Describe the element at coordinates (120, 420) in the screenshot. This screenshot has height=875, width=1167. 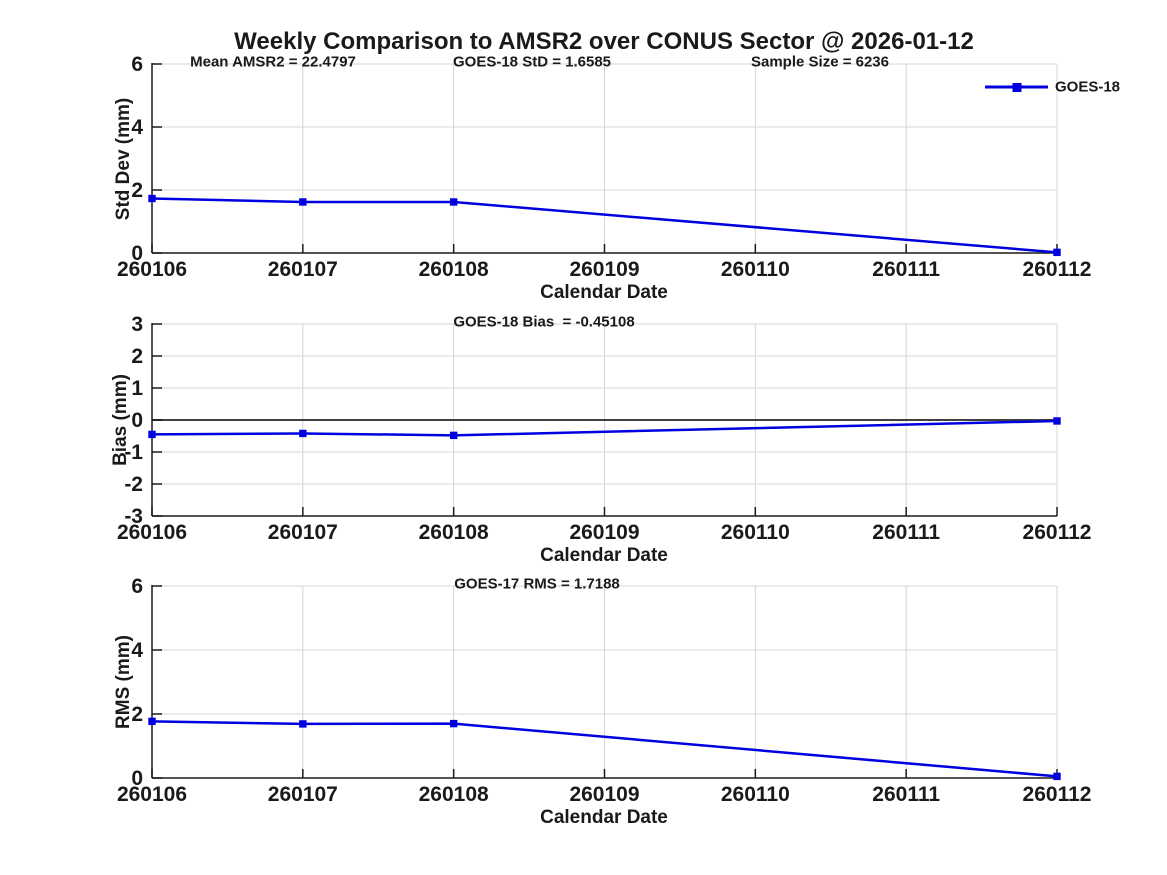
I see `y-axis-label-bias: Bias (mm)` at that location.